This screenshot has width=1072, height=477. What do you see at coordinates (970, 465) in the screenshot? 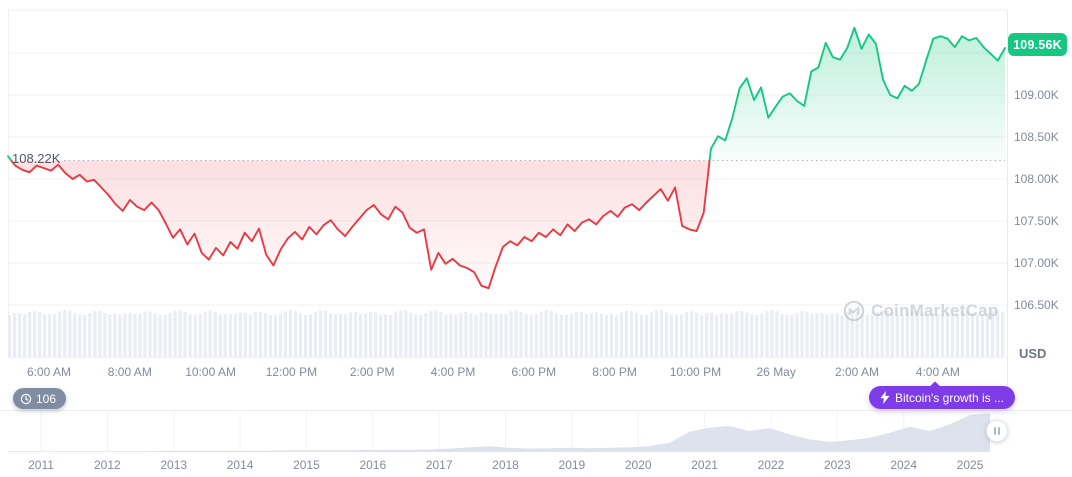
I see `timeline-year-label: 2025` at bounding box center [970, 465].